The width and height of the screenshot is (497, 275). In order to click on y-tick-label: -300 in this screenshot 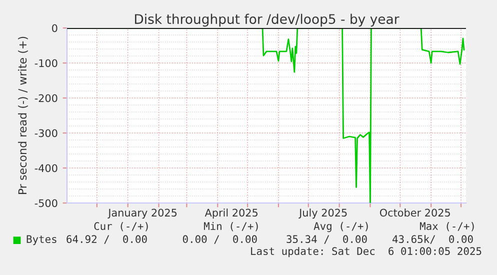, I will do `click(46, 133)`.